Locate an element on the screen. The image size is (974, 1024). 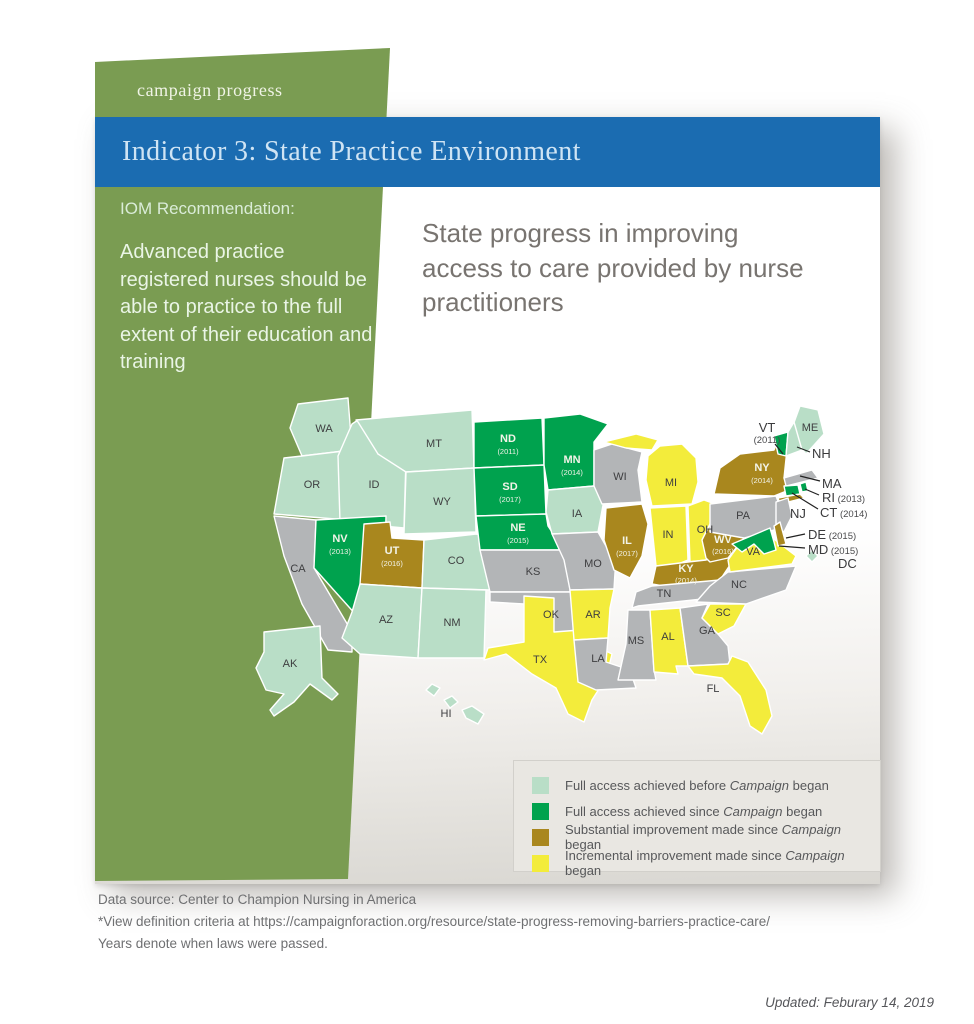
state-label-IL: IL is located at coordinates (627, 541).